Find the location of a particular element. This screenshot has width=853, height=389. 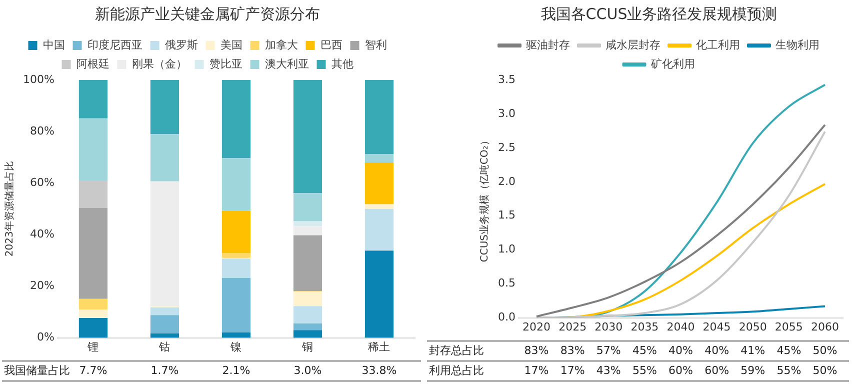

y-tick-label: 20% is located at coordinates (42, 285).